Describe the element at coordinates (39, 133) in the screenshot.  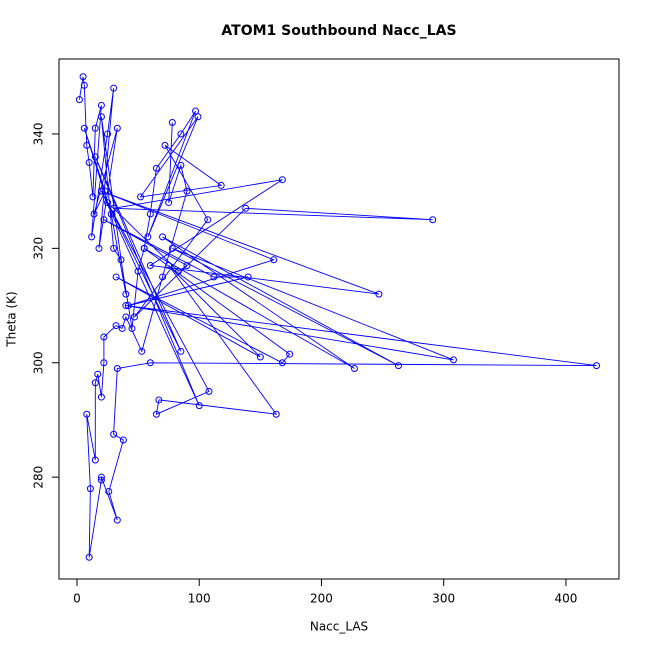
I see `y-tick-label: 340` at that location.